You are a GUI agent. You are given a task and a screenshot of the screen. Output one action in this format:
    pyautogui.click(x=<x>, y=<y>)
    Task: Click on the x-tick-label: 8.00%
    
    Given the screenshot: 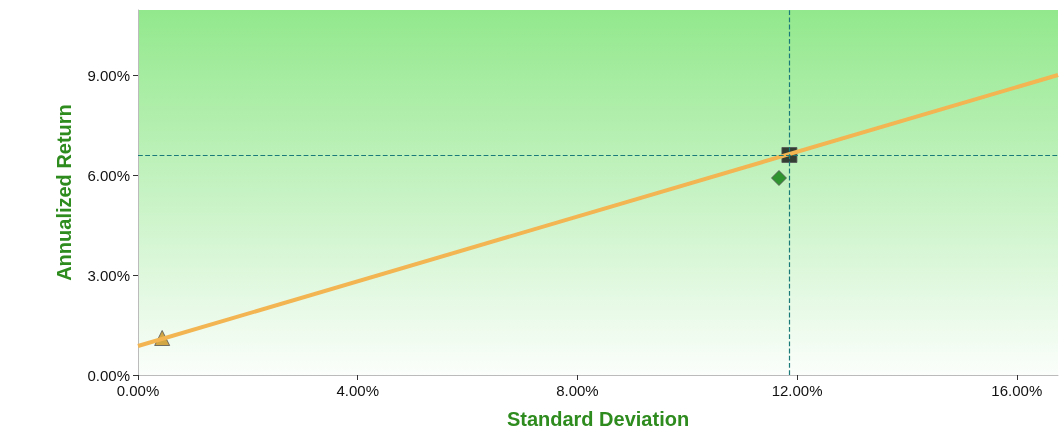 What is the action you would take?
    pyautogui.click(x=577, y=390)
    